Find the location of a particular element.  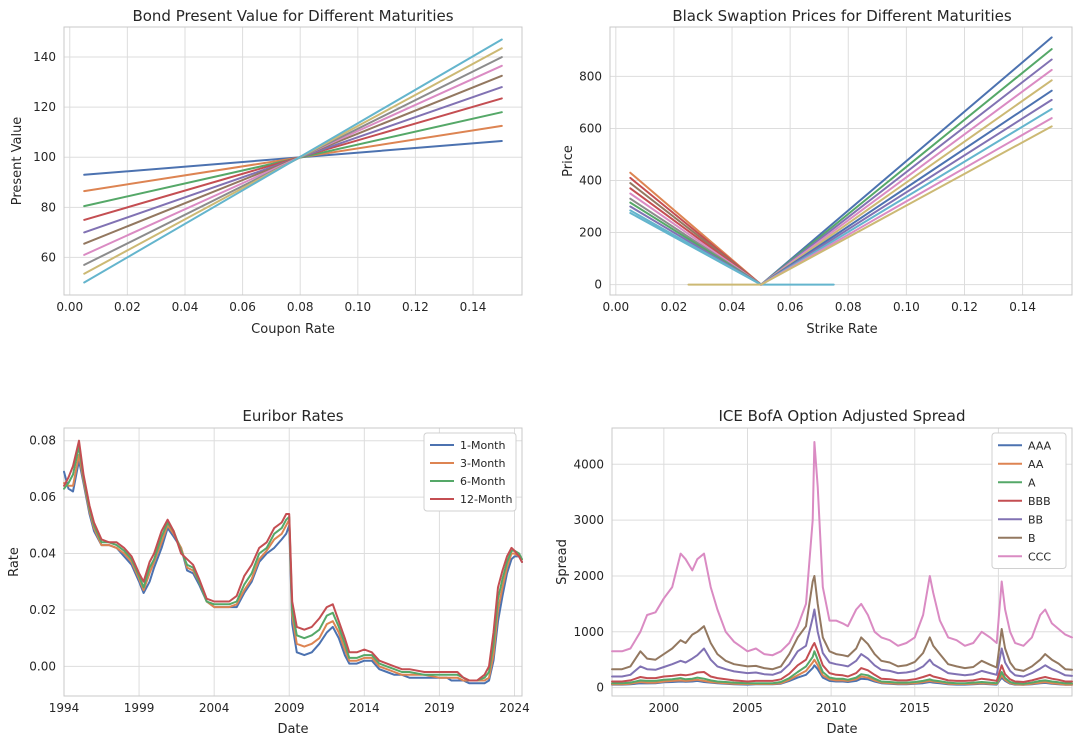

swaption-series-line-put is located at coordinates (696, 249).